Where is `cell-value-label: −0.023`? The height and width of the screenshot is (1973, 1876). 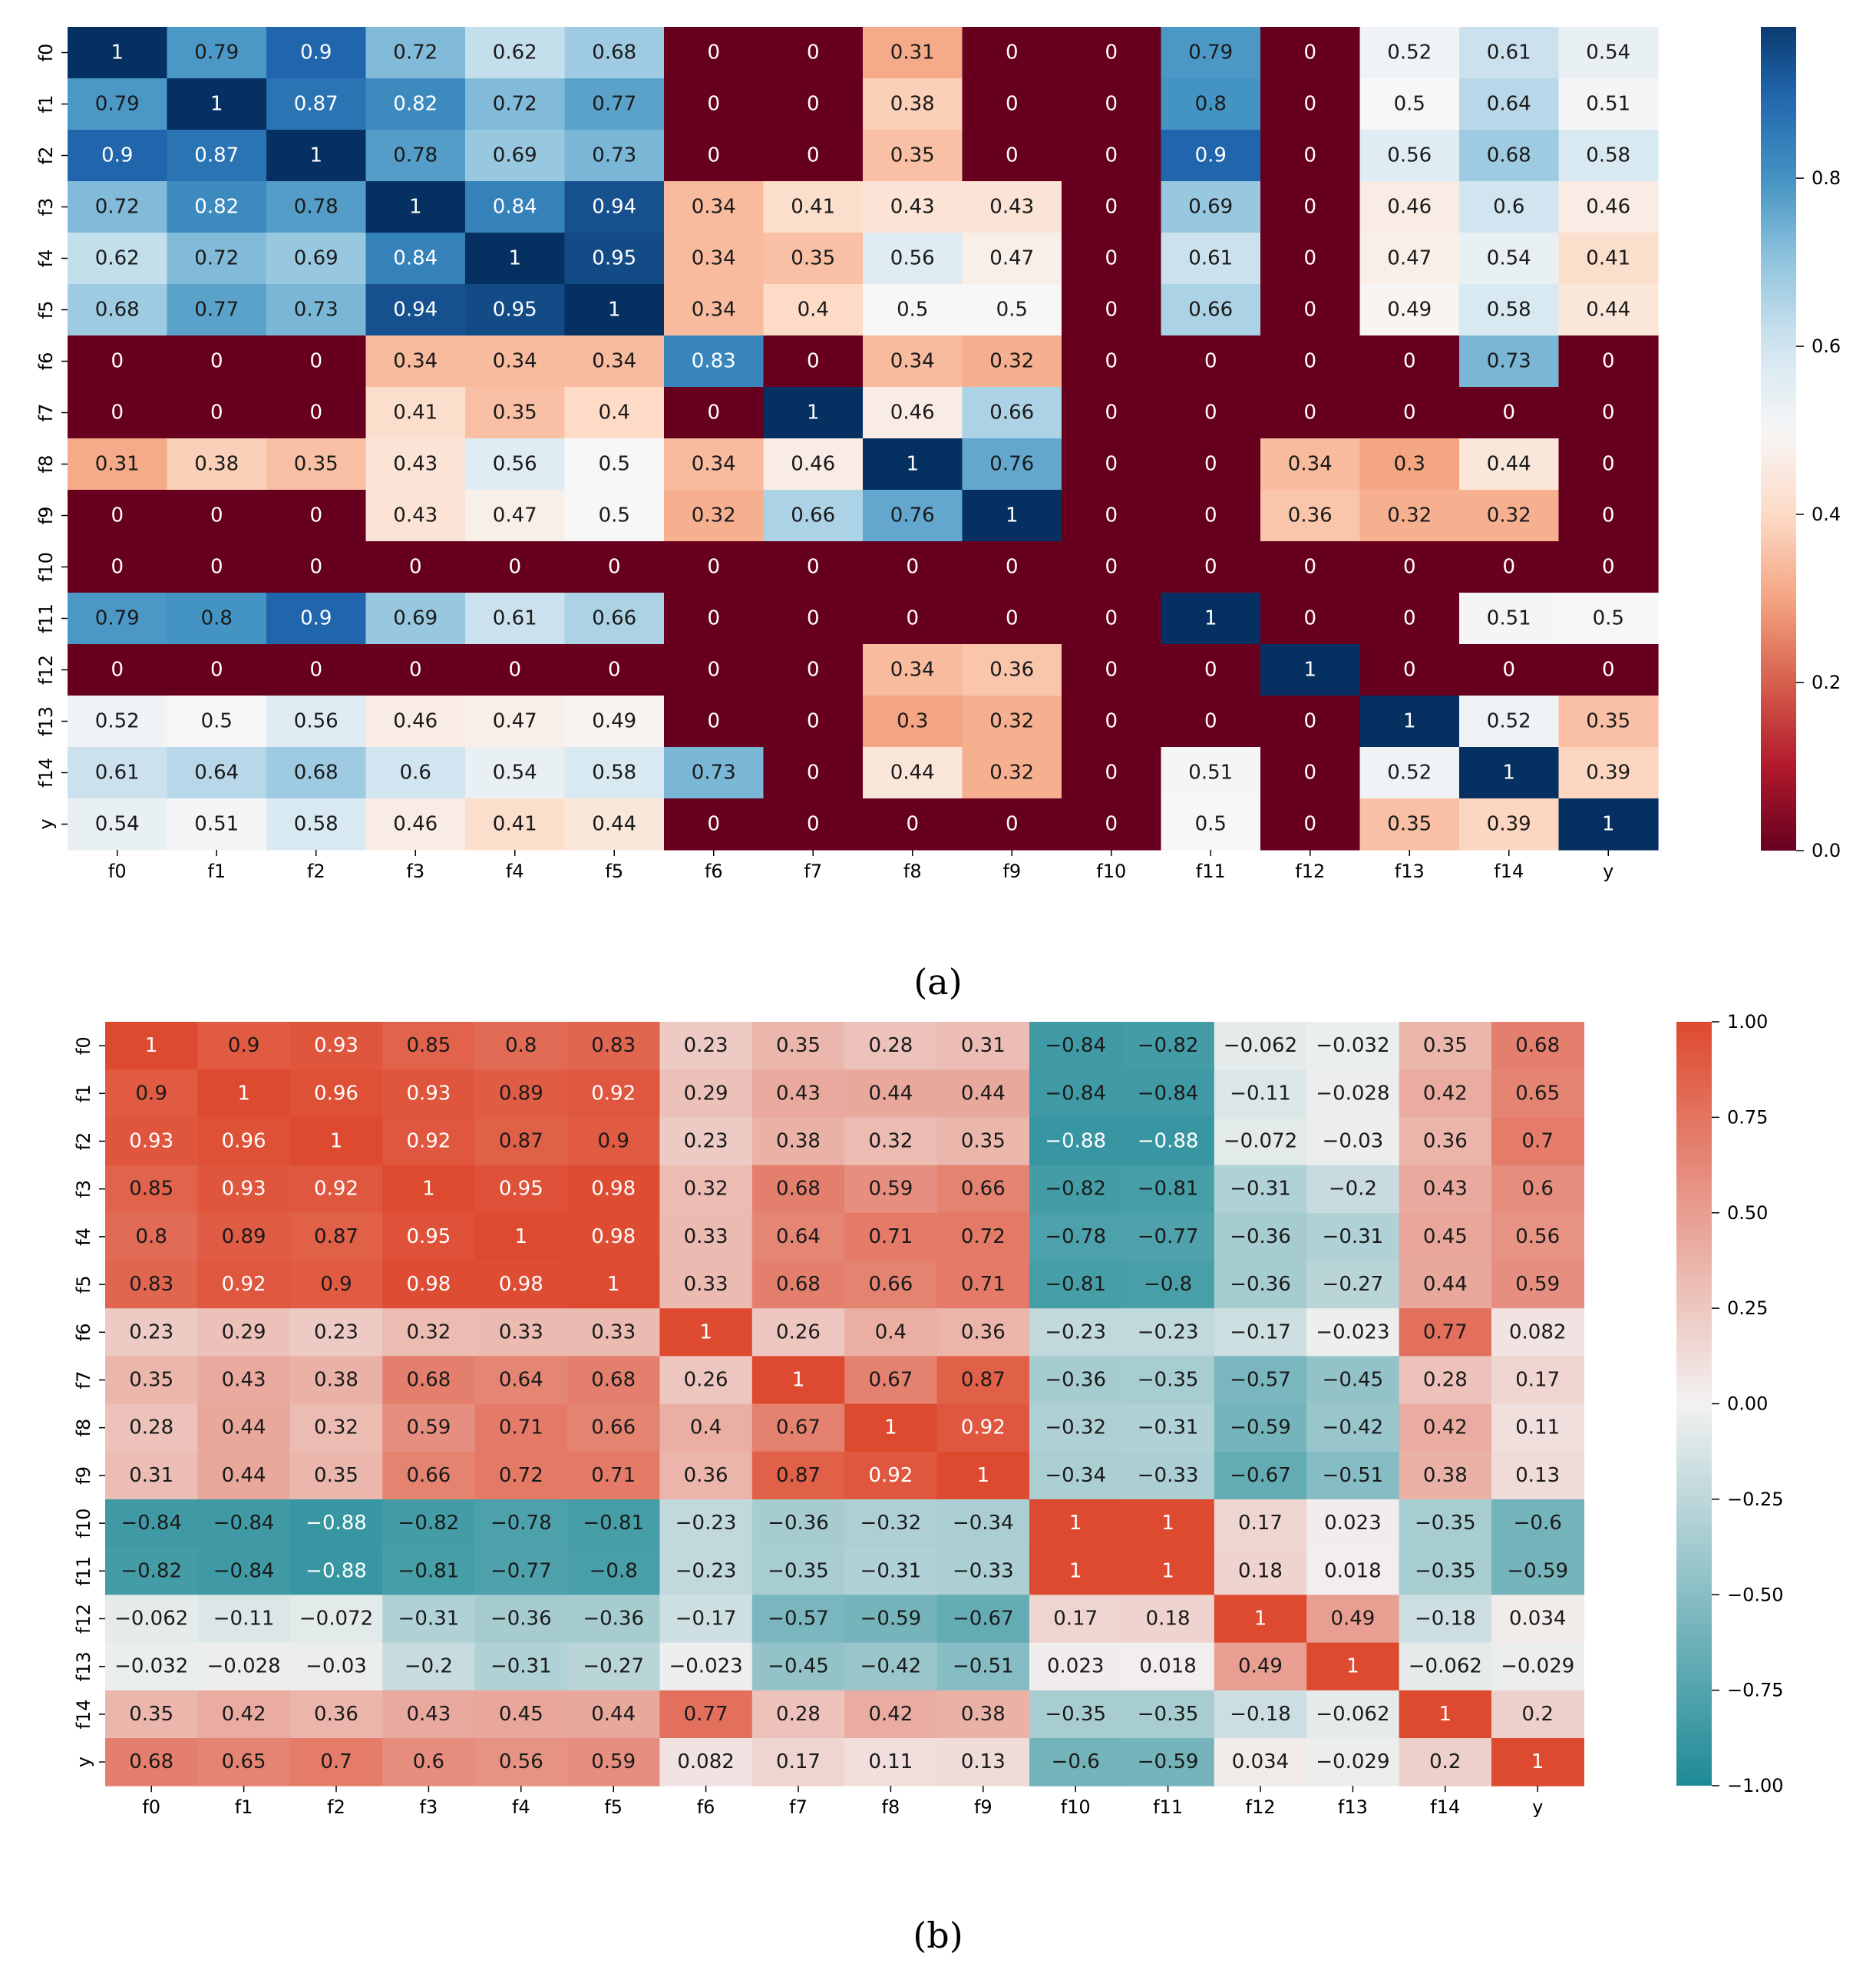 cell-value-label: −0.023 is located at coordinates (1352, 1331).